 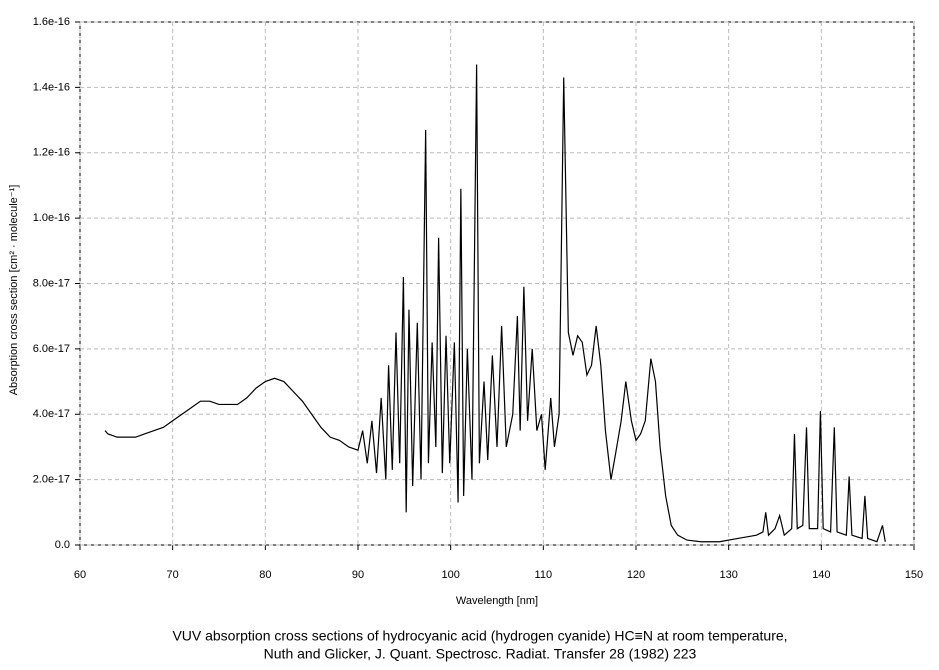 What do you see at coordinates (51, 87) in the screenshot?
I see `y-tick-label: 1.4e-16` at bounding box center [51, 87].